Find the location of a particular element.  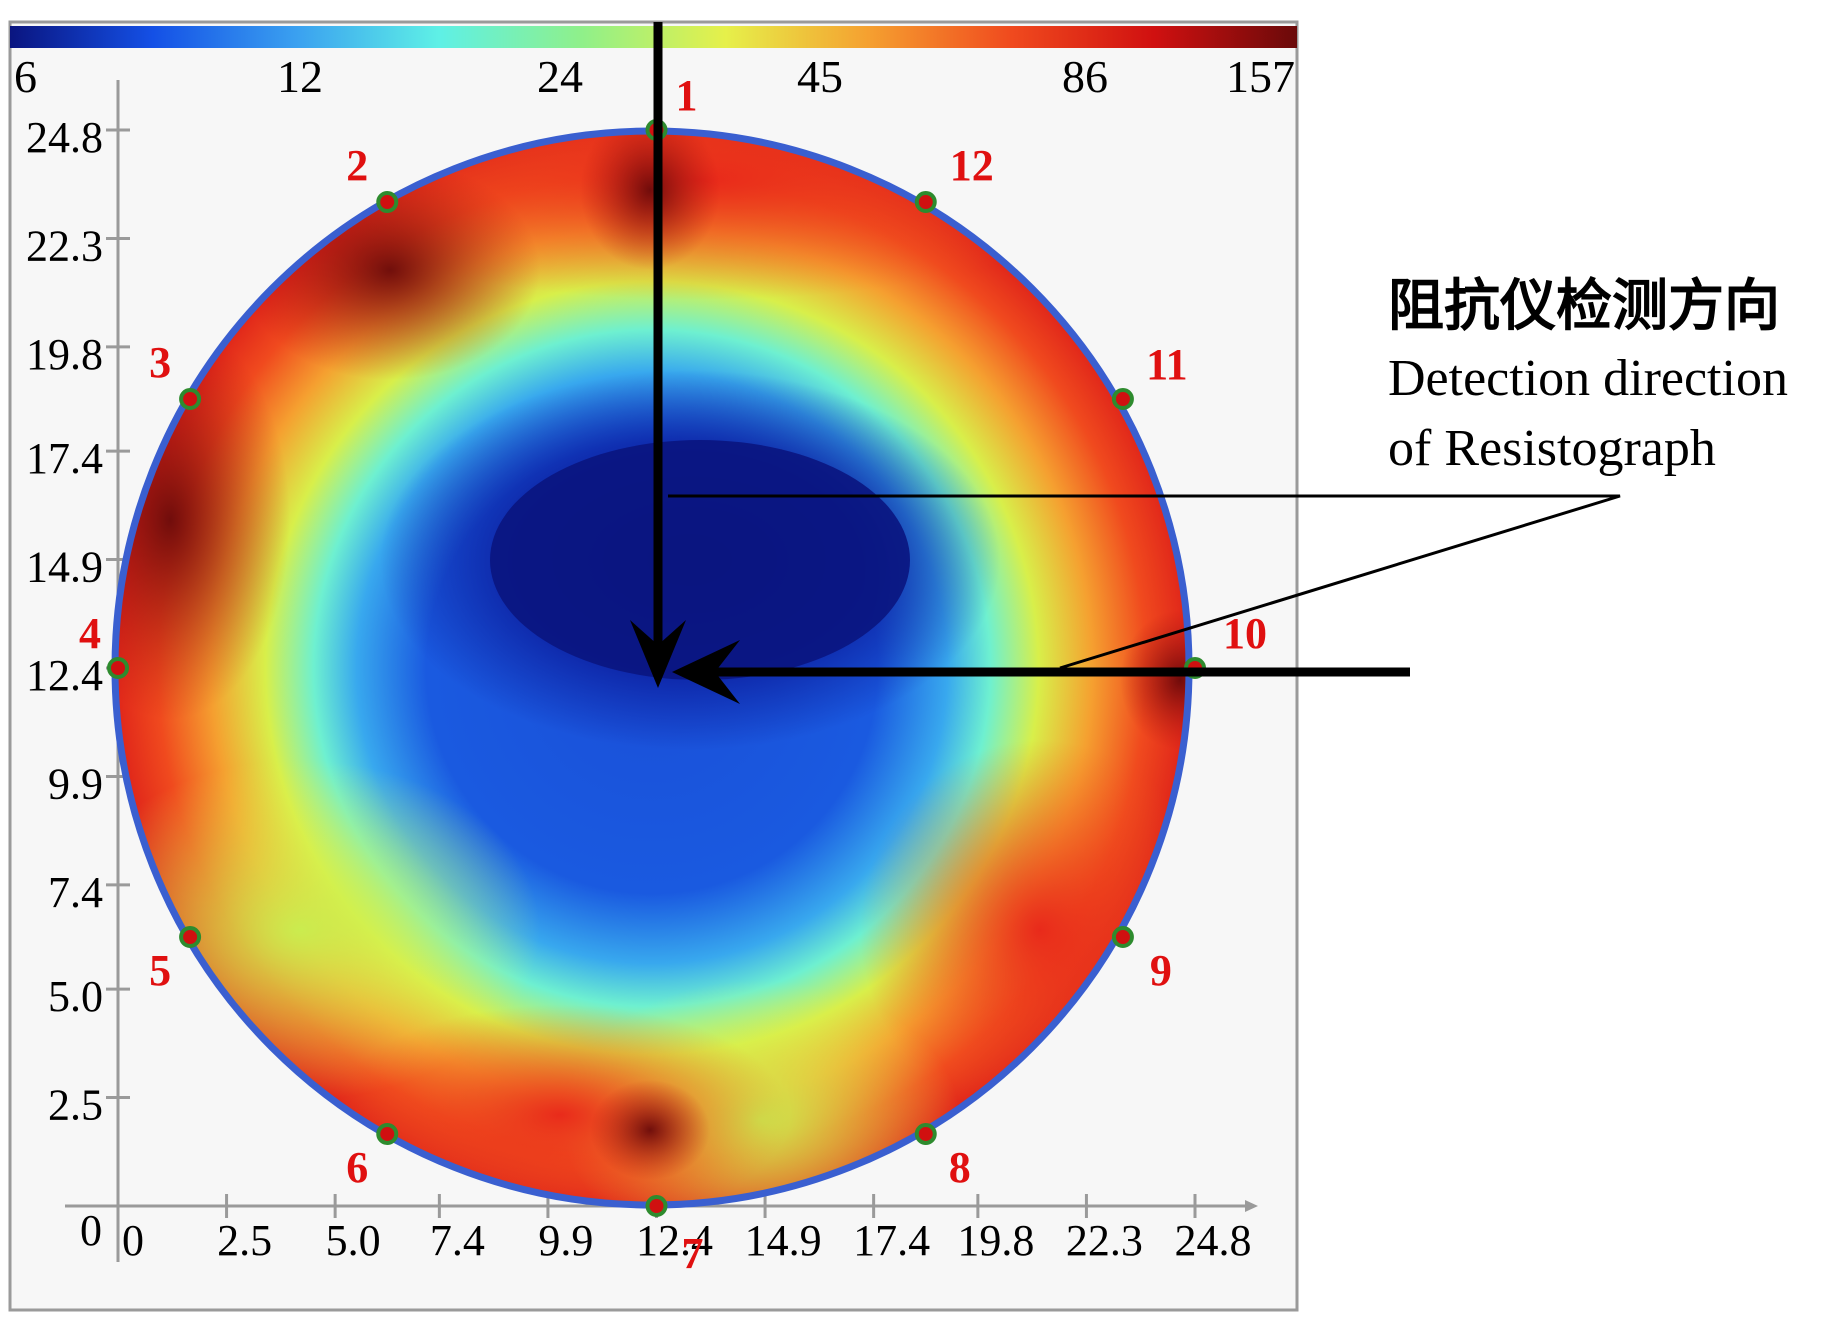

x-tick-label: 5.0 is located at coordinates (353, 1240).